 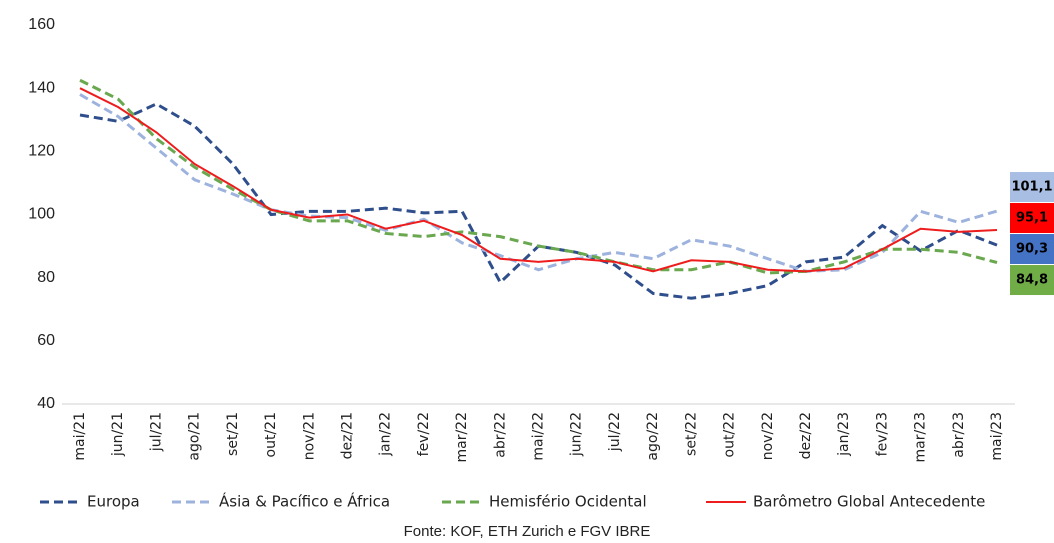 I want to click on legend-label: Hemisfério Ocidental, so click(x=568, y=502).